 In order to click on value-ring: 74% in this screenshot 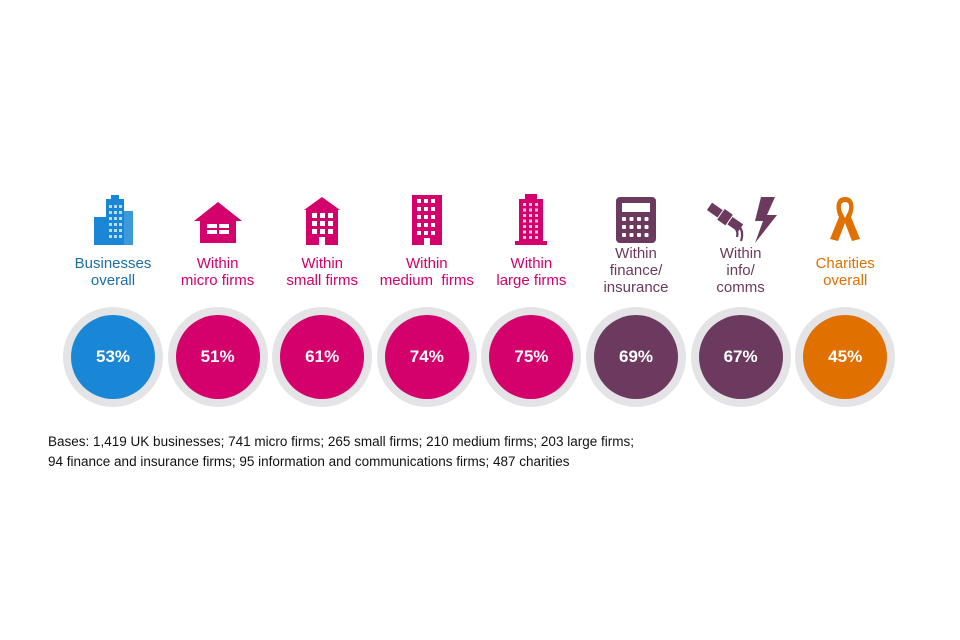, I will do `click(426, 357)`.